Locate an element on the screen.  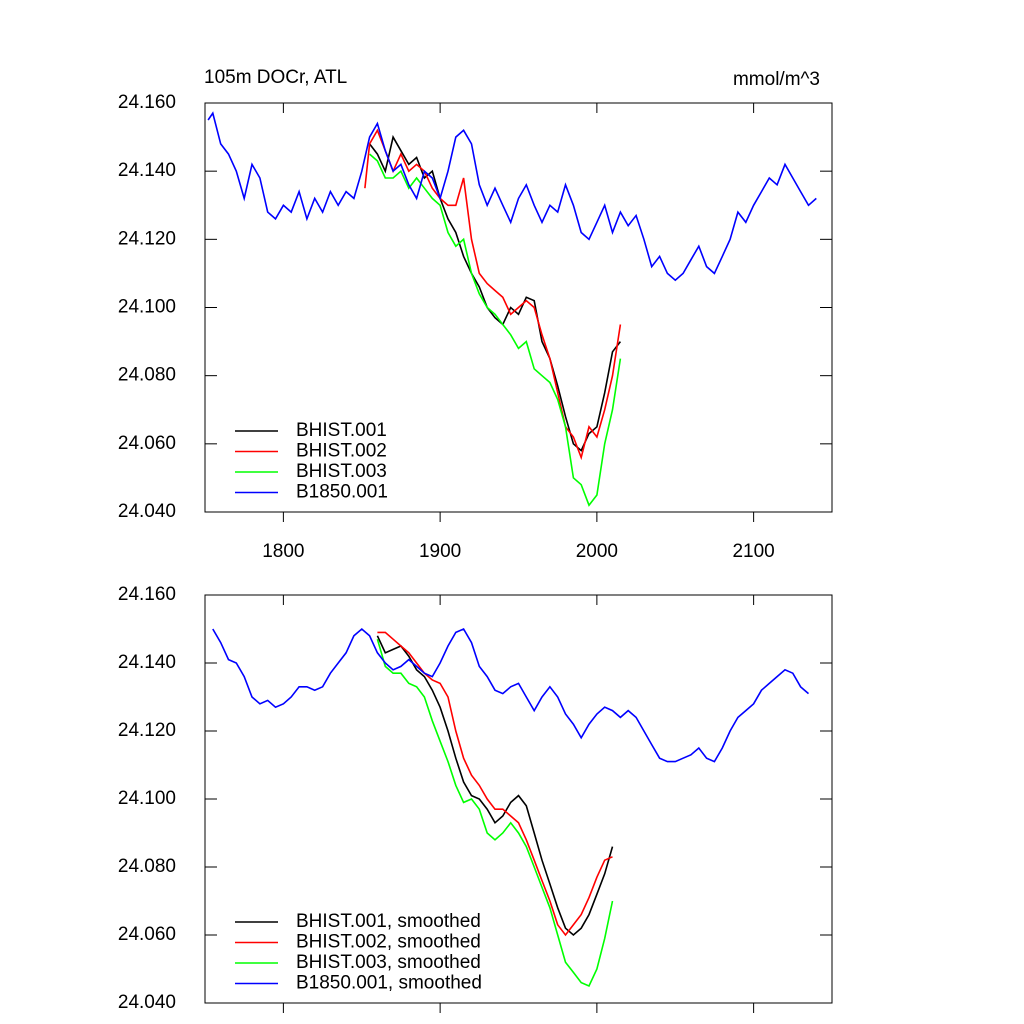
x-tick-label: 2100 is located at coordinates (753, 551).